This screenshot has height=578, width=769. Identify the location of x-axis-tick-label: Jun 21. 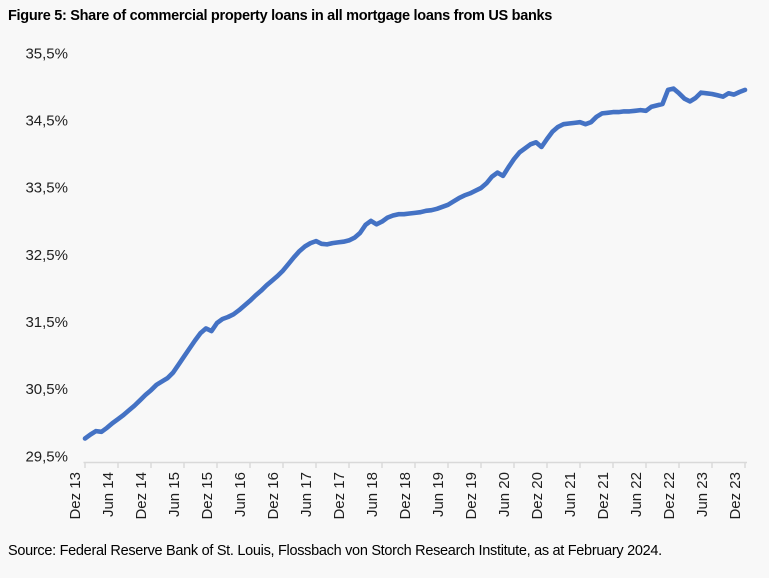
(570, 494).